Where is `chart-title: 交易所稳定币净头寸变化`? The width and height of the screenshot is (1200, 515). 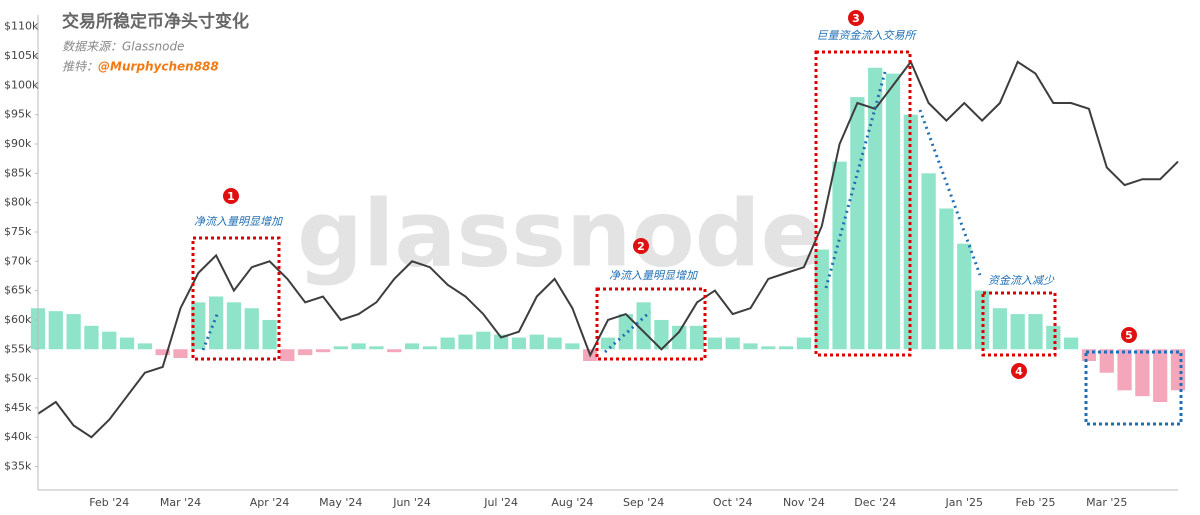 chart-title: 交易所稳定币净头寸变化 is located at coordinates (155, 21).